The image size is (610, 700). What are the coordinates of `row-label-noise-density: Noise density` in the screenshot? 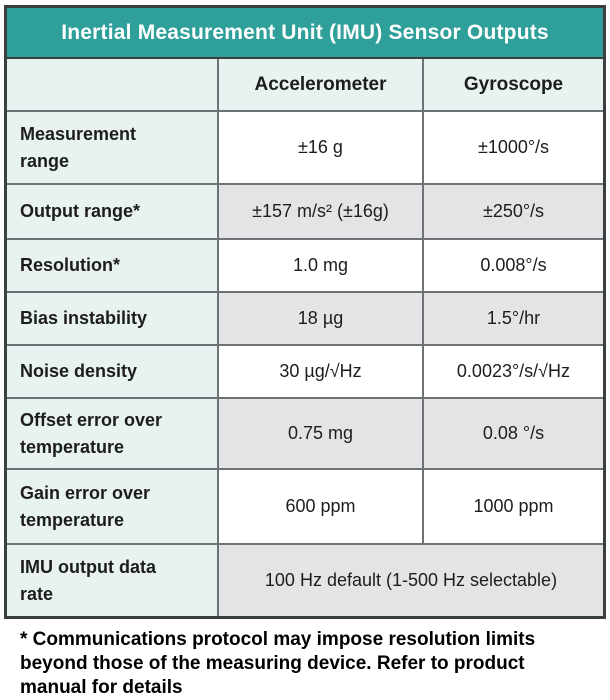 It's located at (112, 371).